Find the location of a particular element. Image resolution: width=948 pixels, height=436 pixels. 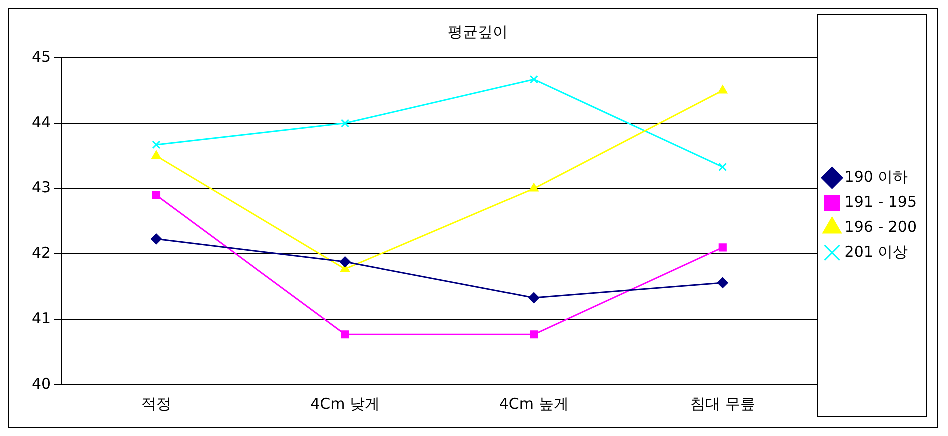

y-tick-label: 44 is located at coordinates (42, 122).